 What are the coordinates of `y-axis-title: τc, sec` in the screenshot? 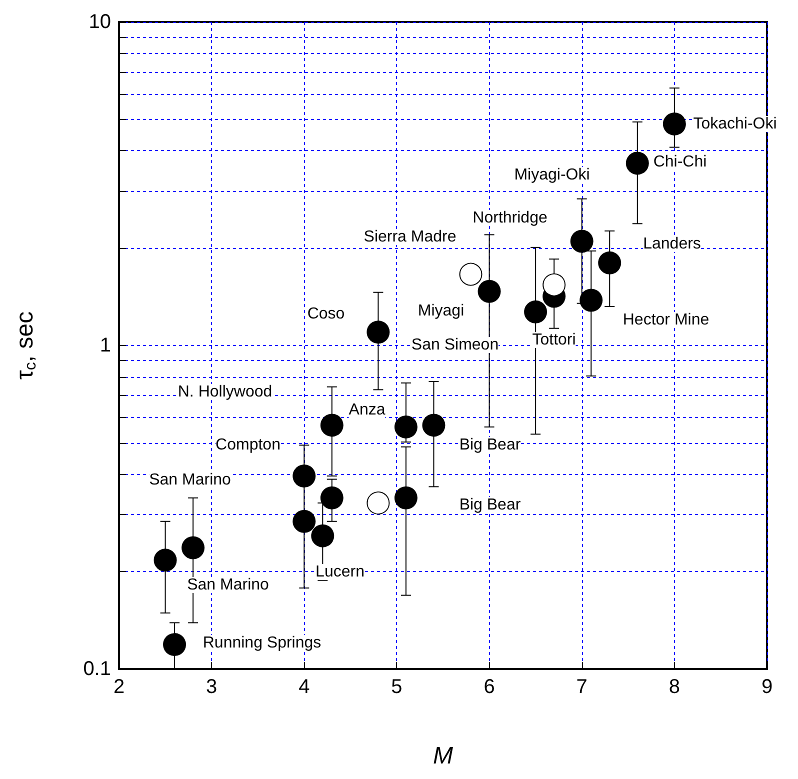 It's located at (26, 345).